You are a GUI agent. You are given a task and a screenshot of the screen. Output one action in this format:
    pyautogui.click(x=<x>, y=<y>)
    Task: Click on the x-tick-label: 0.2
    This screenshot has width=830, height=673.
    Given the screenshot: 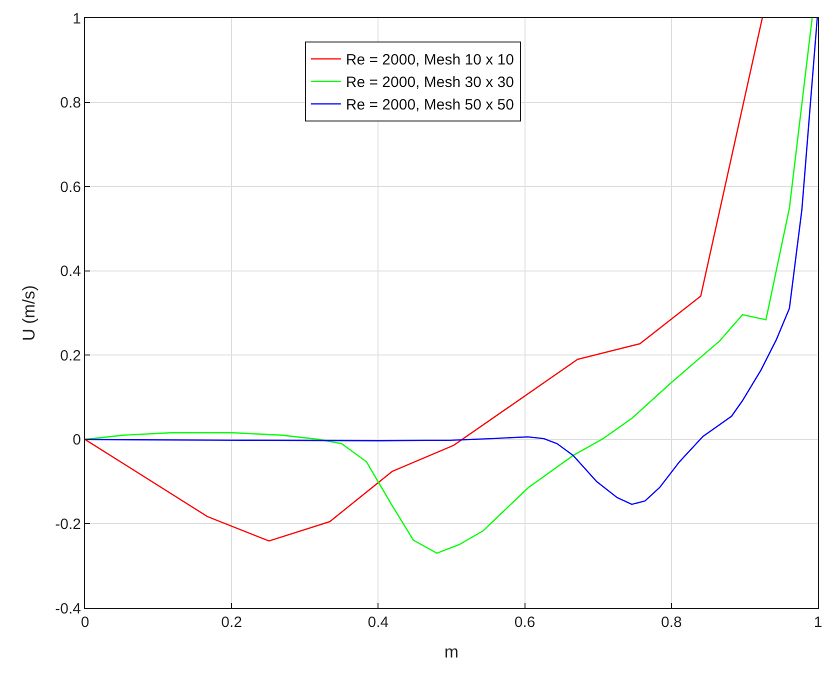 What is the action you would take?
    pyautogui.click(x=231, y=622)
    